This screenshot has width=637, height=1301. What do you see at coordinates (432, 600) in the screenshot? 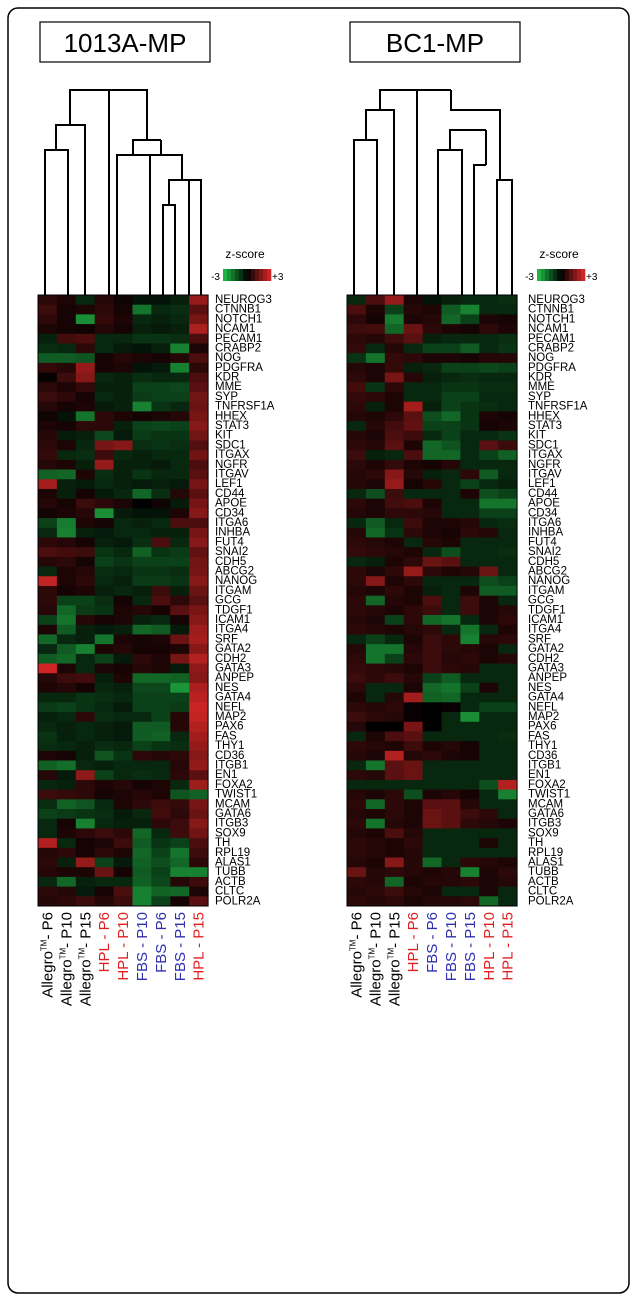
I see `heatmap-cells` at bounding box center [432, 600].